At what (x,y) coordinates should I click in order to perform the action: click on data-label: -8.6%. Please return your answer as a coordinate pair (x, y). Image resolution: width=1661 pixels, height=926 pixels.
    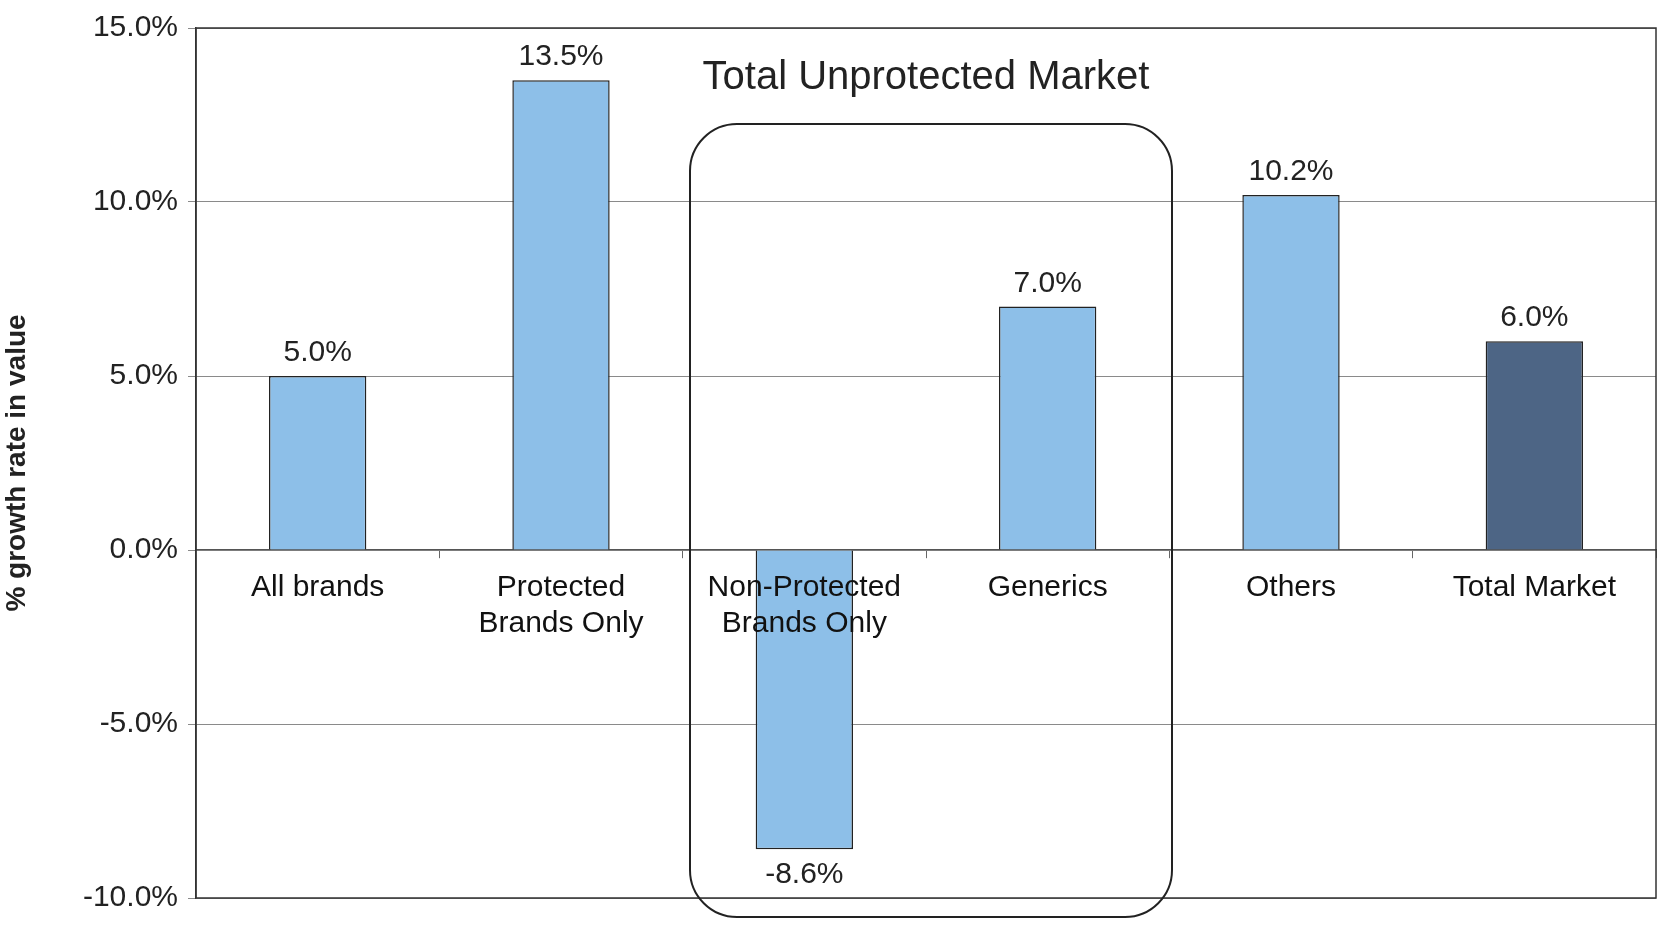
    Looking at the image, I should click on (804, 872).